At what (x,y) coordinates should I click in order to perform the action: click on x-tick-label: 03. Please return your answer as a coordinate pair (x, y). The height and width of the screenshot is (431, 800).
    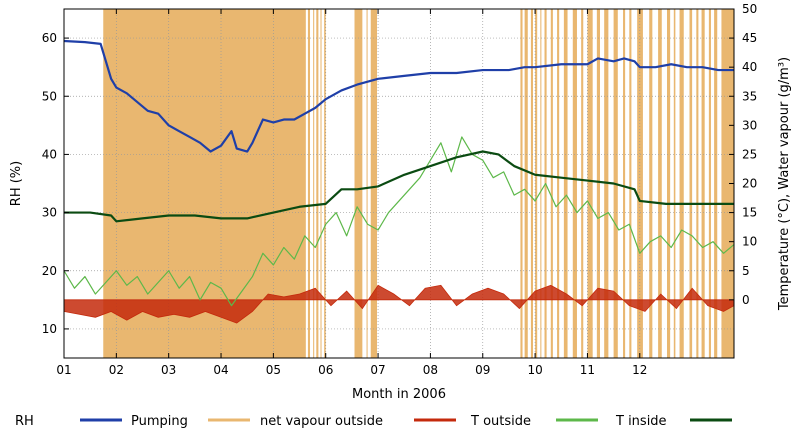
    Looking at the image, I should click on (168, 370).